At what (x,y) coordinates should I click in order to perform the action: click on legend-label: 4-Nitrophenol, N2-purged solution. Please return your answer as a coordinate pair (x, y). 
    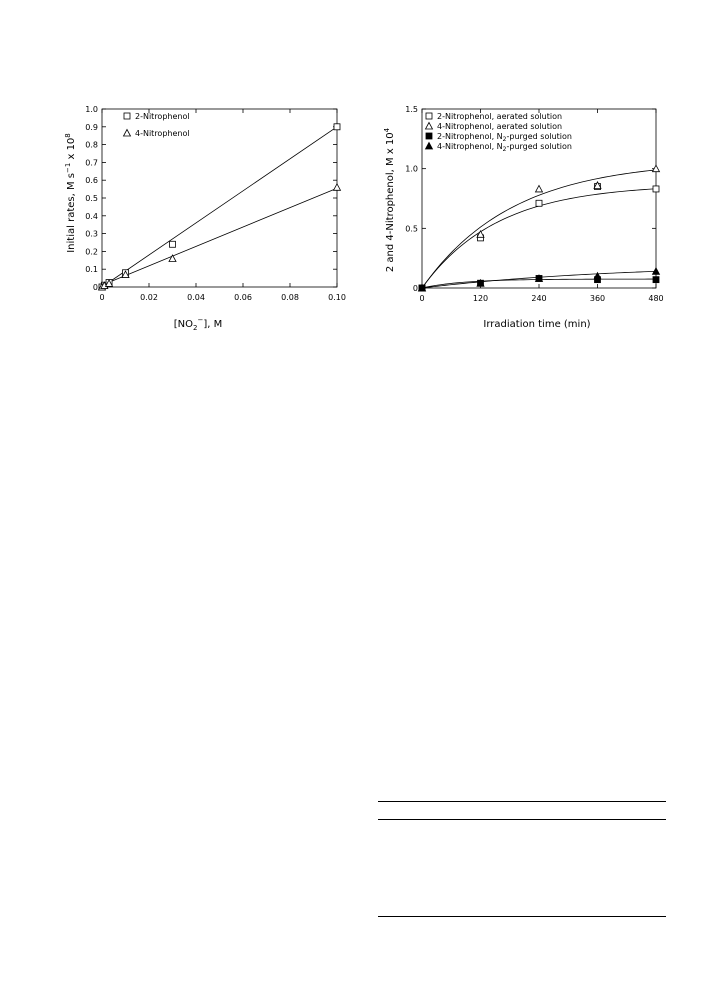
    Looking at the image, I should click on (504, 147).